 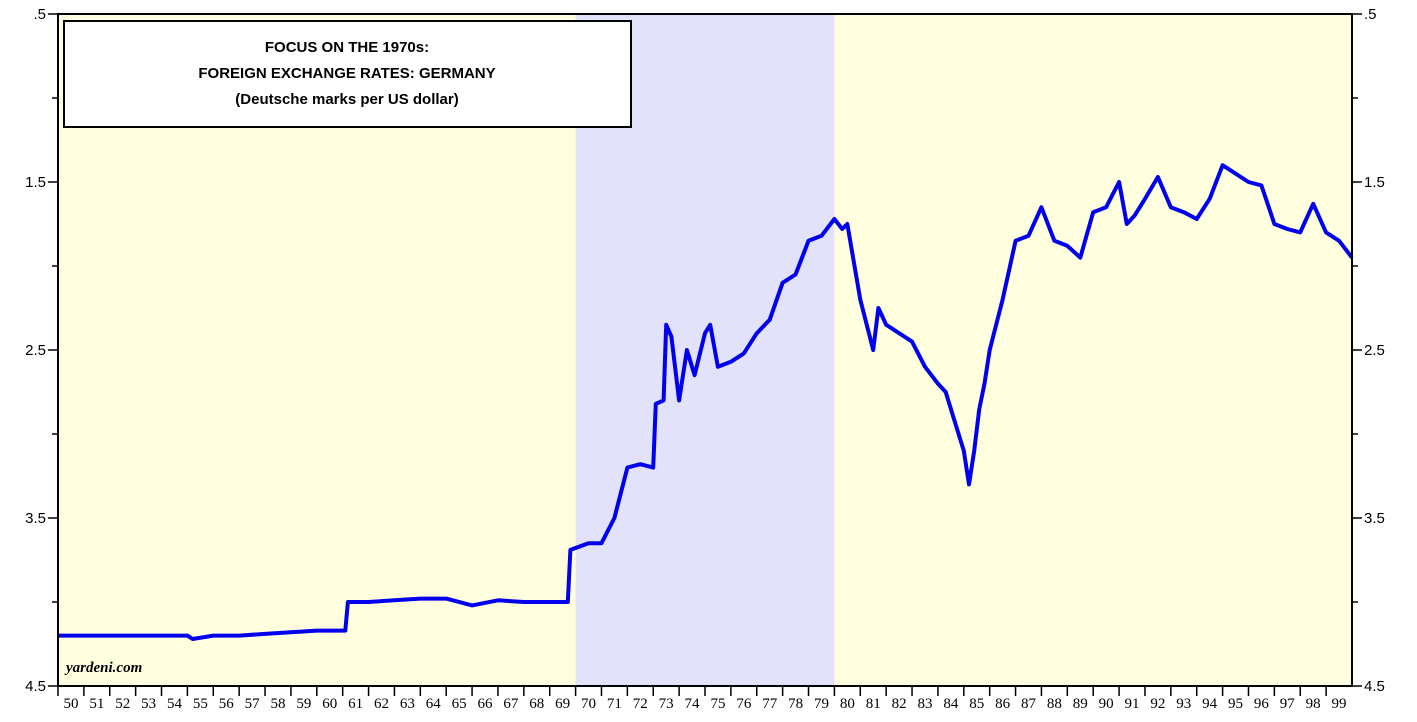 What do you see at coordinates (640, 704) in the screenshot?
I see `x-tick-label: 72` at bounding box center [640, 704].